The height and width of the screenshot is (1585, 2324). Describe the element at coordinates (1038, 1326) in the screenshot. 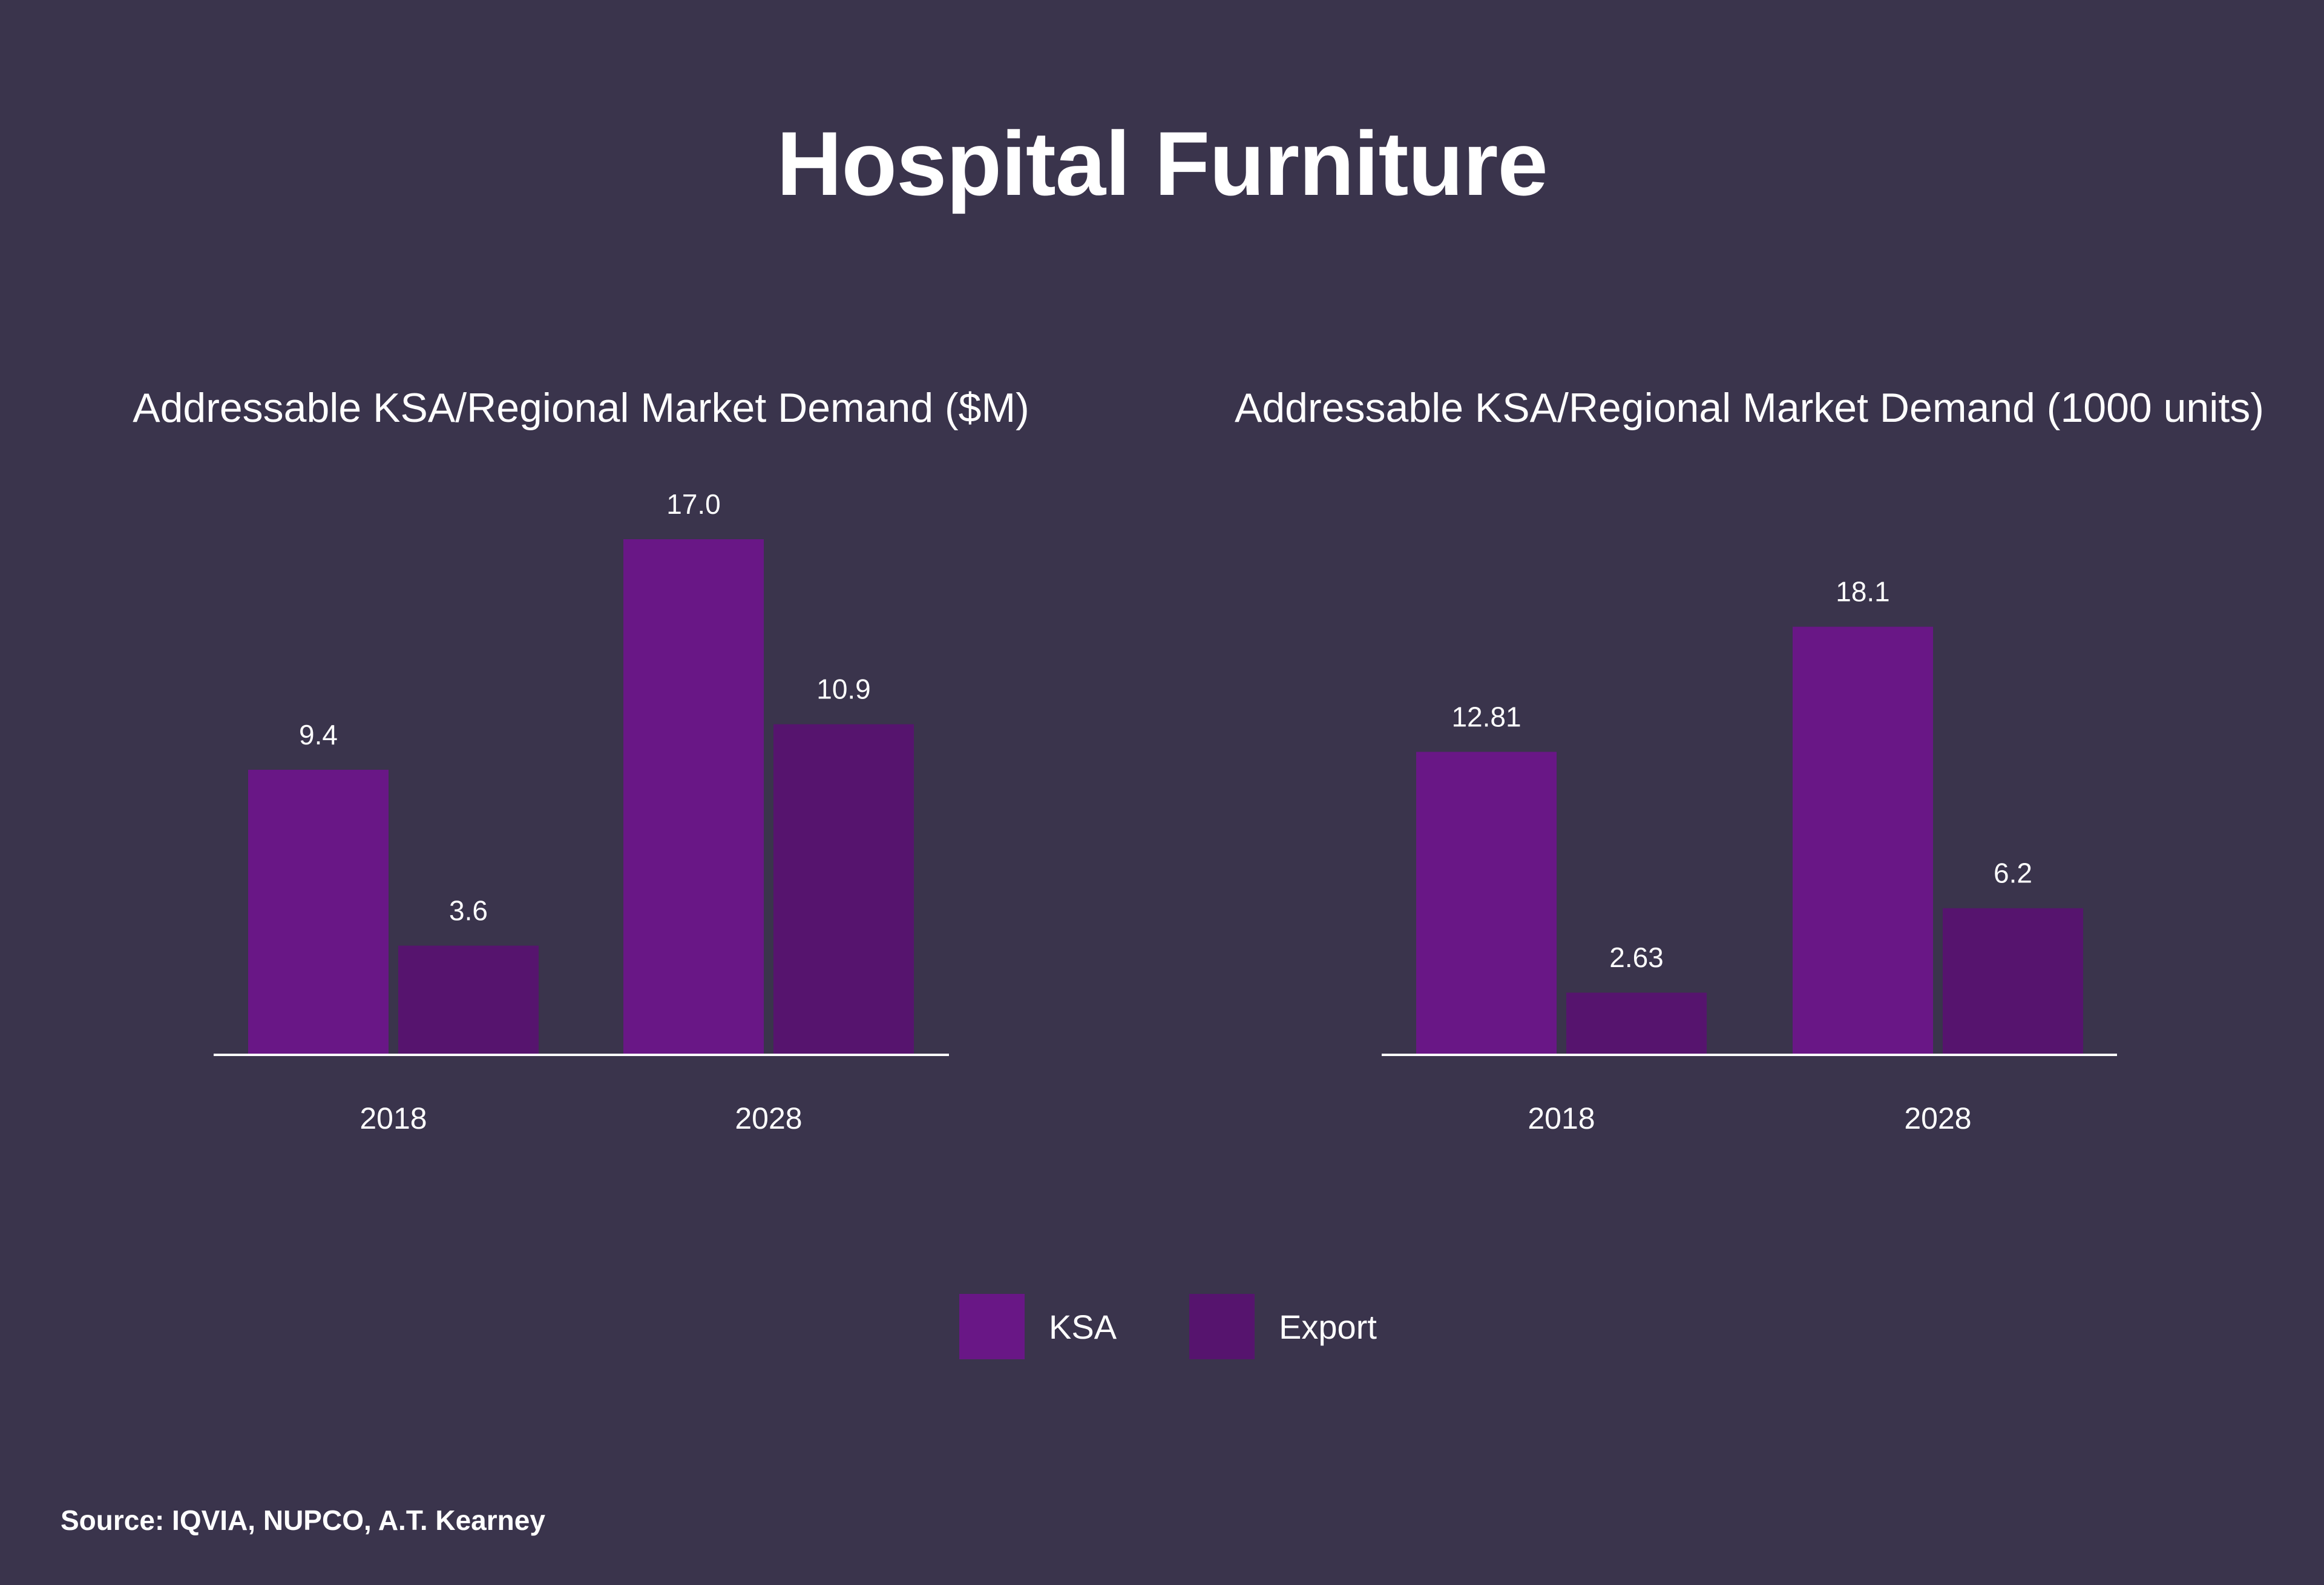

I see `legend-item-ksa: KSA` at that location.